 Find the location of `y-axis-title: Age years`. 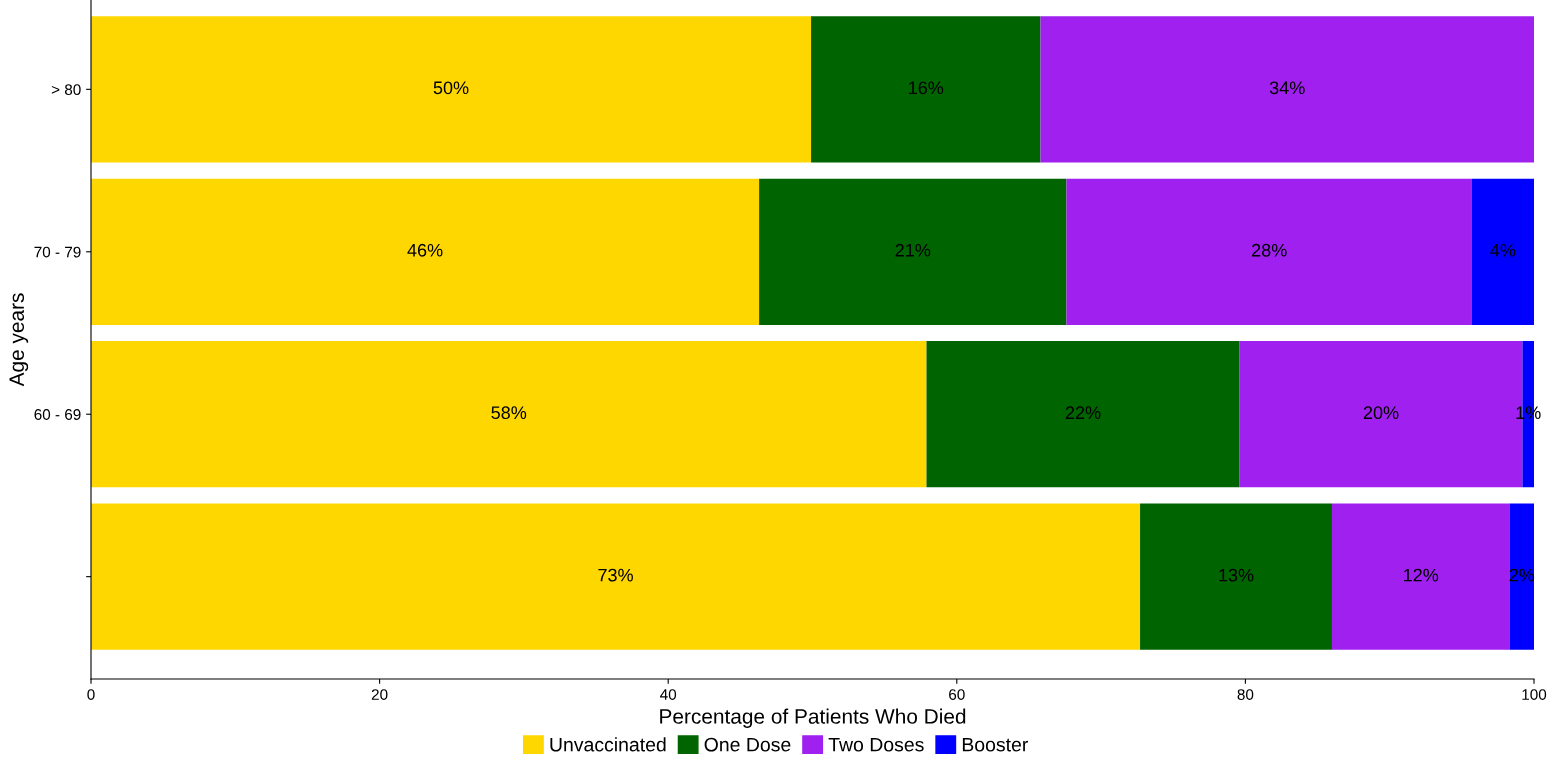

y-axis-title: Age years is located at coordinates (19, 340).